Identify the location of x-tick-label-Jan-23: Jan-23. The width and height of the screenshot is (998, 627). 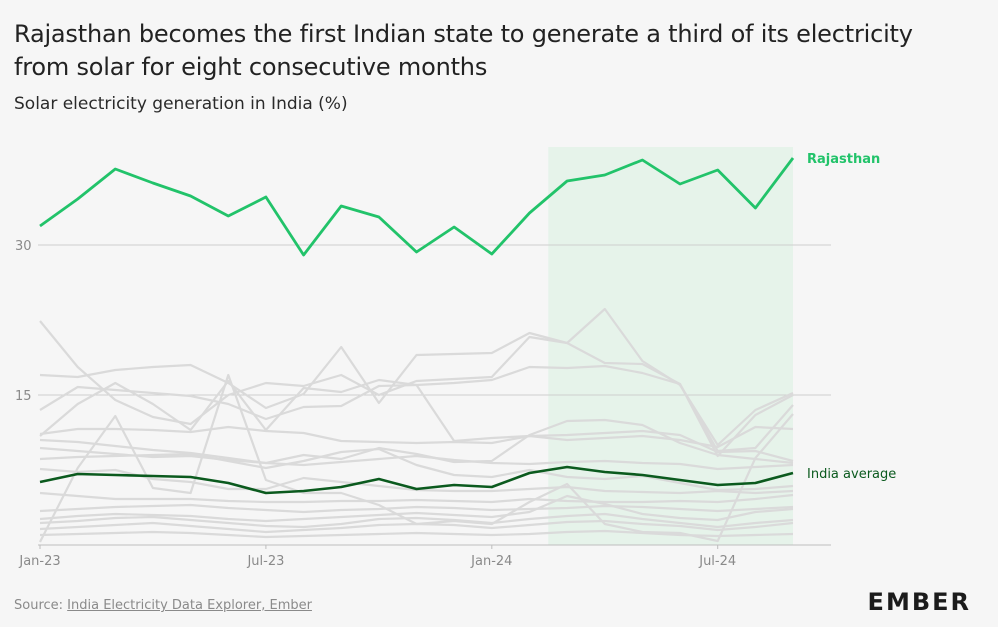
(39, 561).